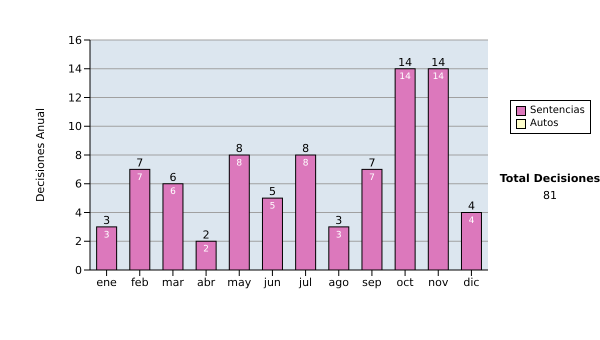 The image size is (600, 340). Describe the element at coordinates (471, 206) in the screenshot. I see `total-label: 4` at that location.